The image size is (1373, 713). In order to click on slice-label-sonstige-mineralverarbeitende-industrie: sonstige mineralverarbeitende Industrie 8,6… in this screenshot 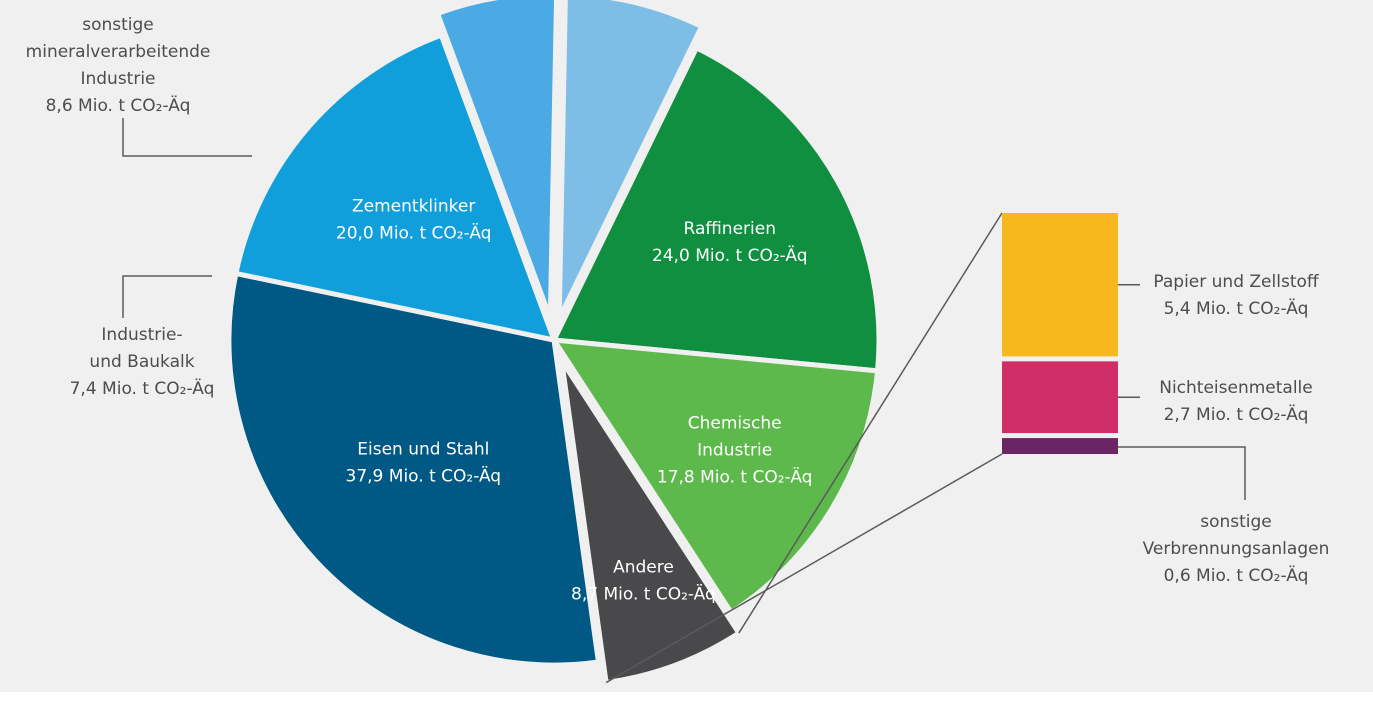, I will do `click(118, 65)`.